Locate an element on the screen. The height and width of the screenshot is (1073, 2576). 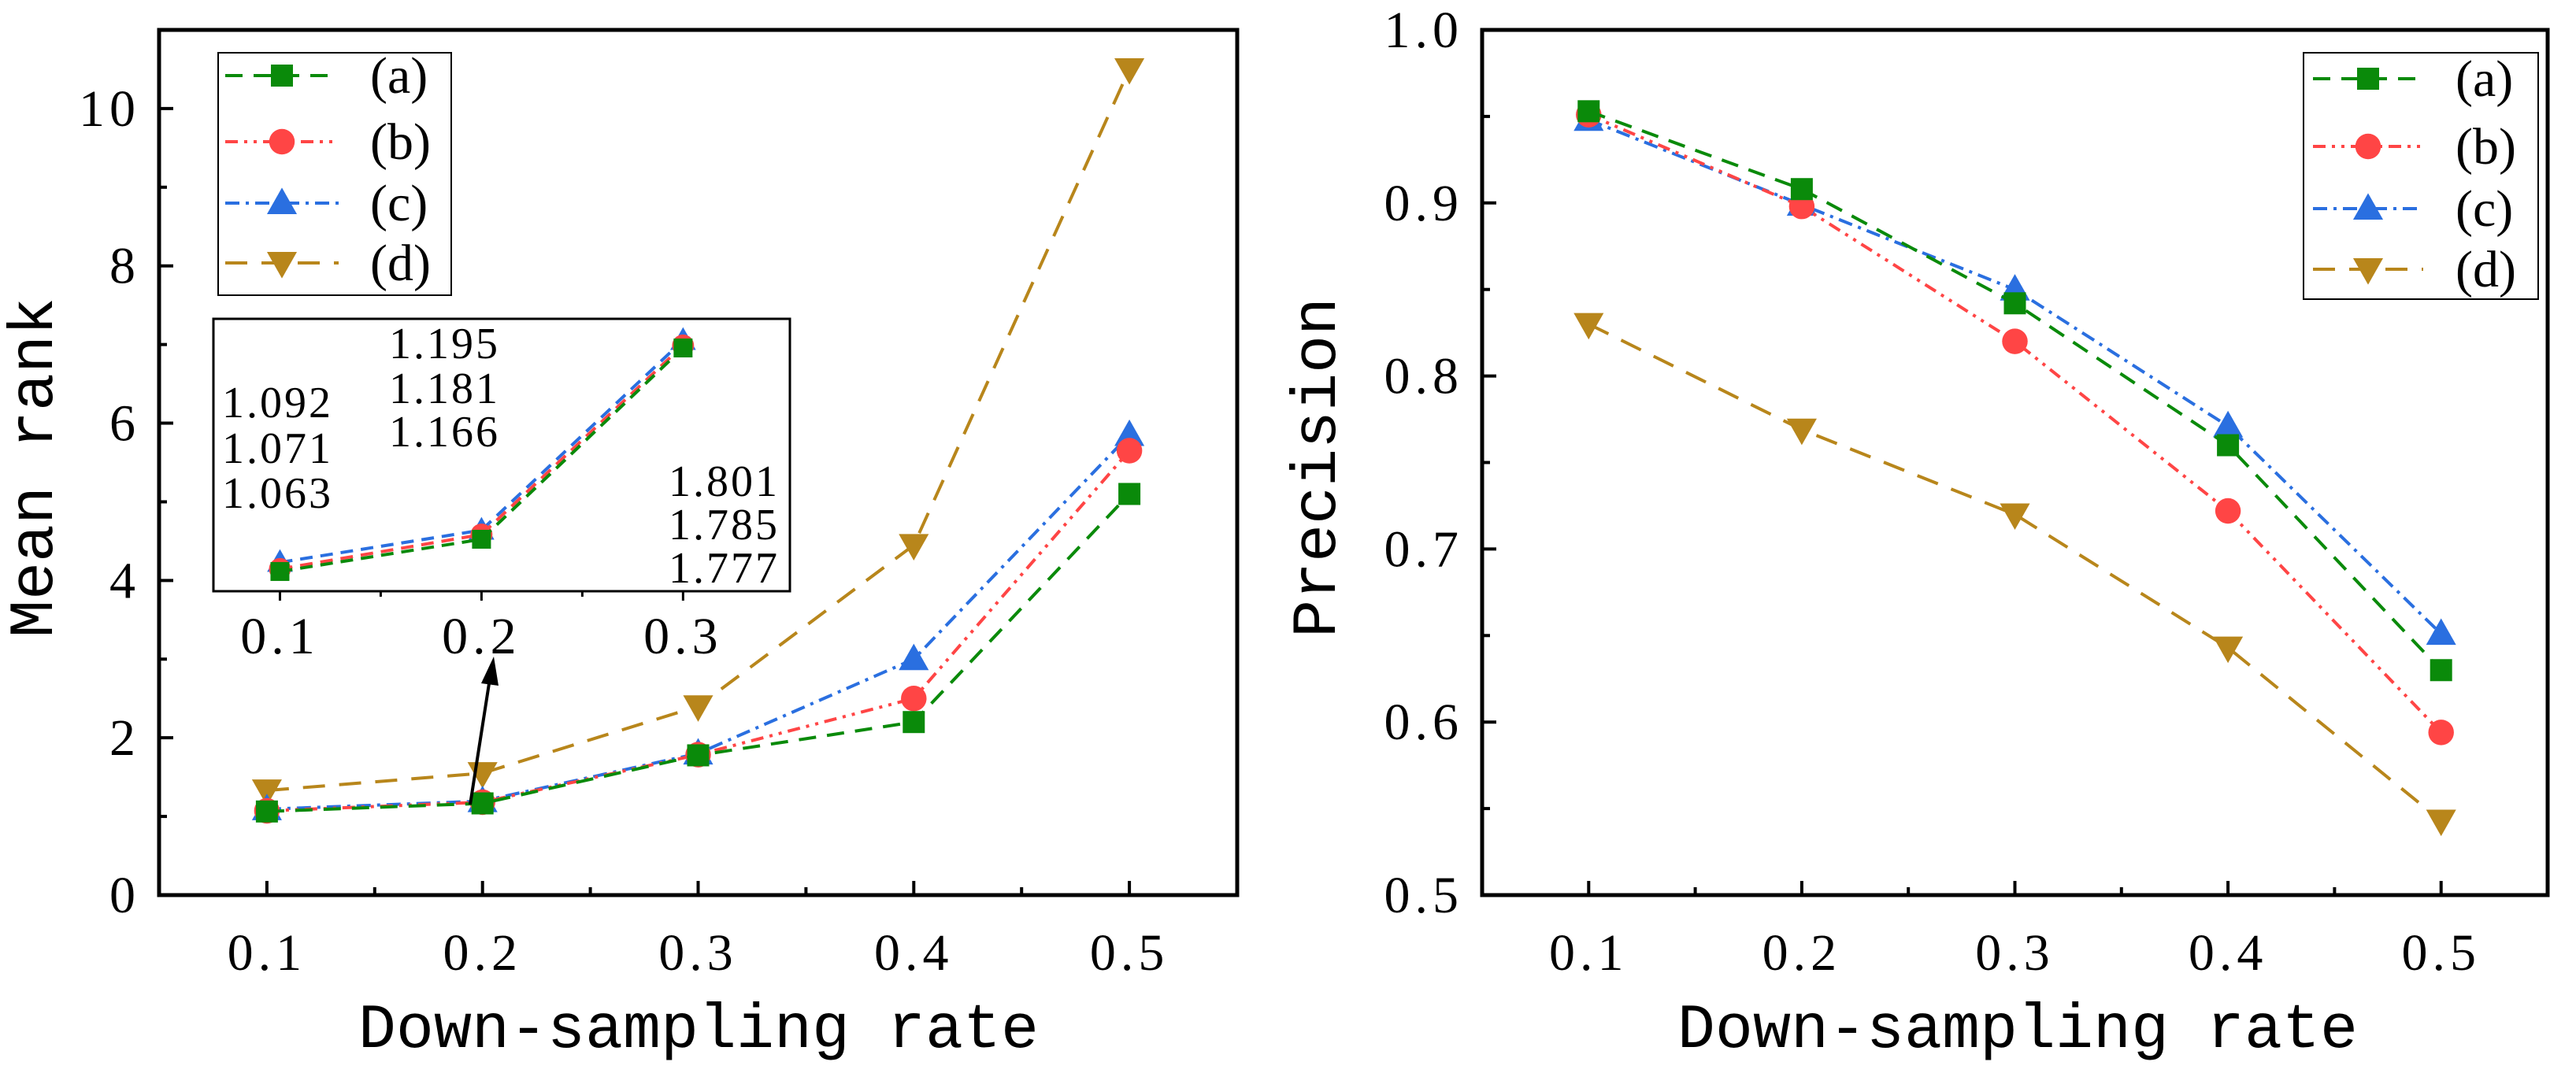
zoom-arrow-head is located at coordinates (490, 671).